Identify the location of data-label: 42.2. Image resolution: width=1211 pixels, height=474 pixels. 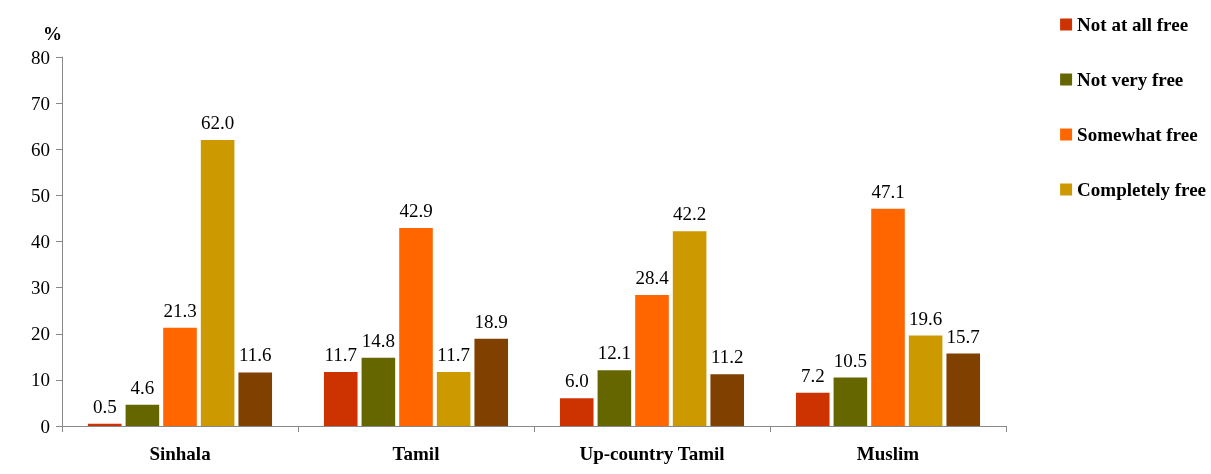
(690, 214).